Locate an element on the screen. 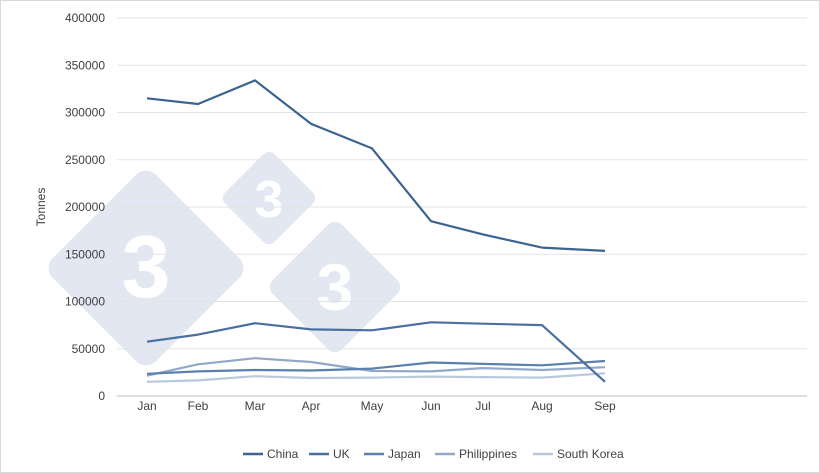 The height and width of the screenshot is (473, 820). series-line-japan is located at coordinates (376, 367).